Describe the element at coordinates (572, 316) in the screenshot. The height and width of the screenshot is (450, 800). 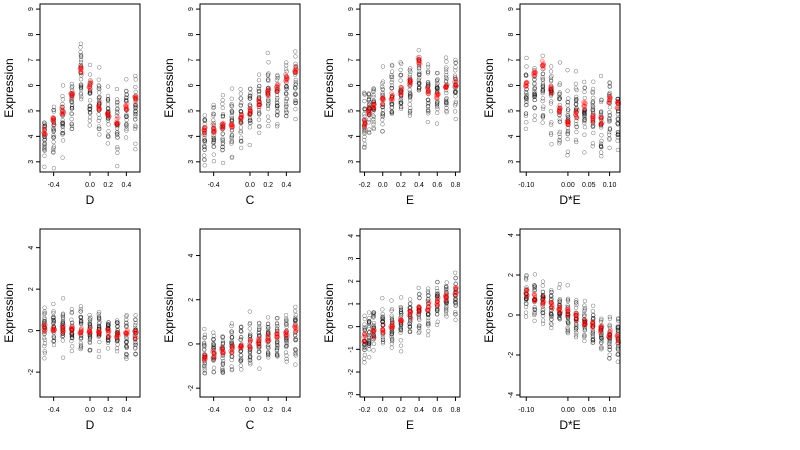
I see `fitted-points` at that location.